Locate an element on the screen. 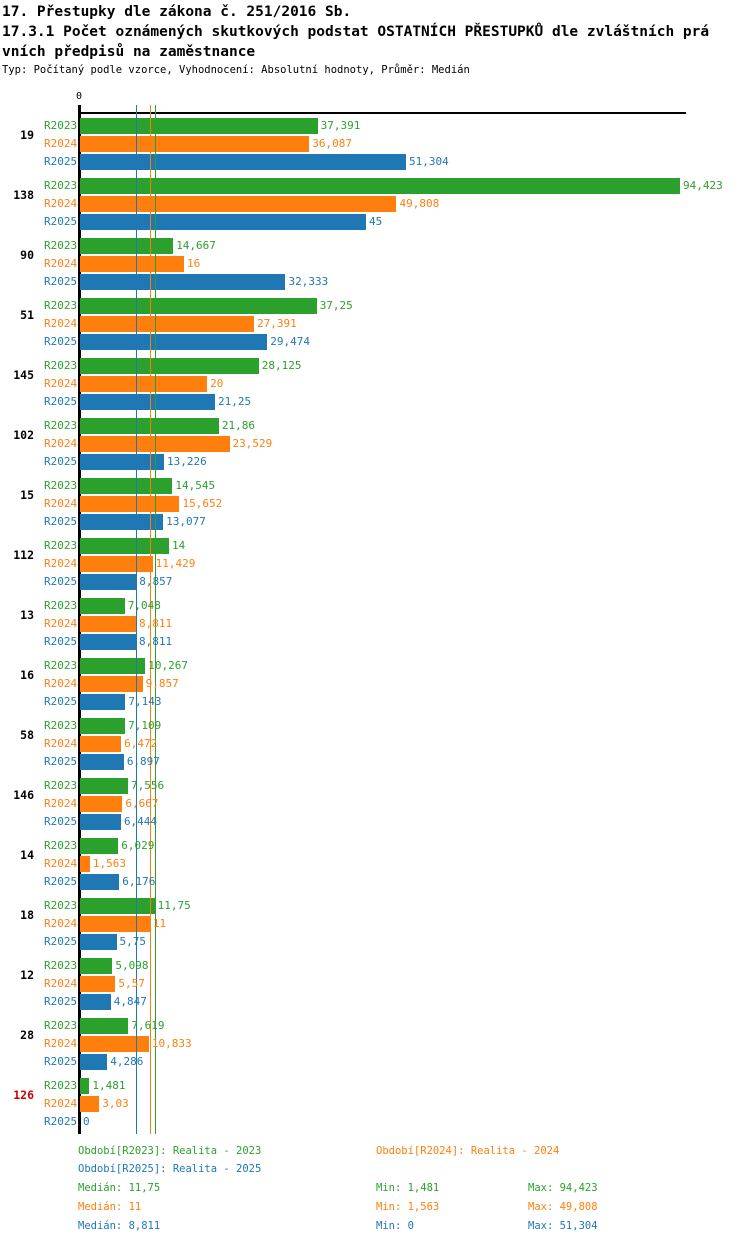 The width and height of the screenshot is (750, 1255). bar-row: R2025 13,077 is located at coordinates (375, 522).